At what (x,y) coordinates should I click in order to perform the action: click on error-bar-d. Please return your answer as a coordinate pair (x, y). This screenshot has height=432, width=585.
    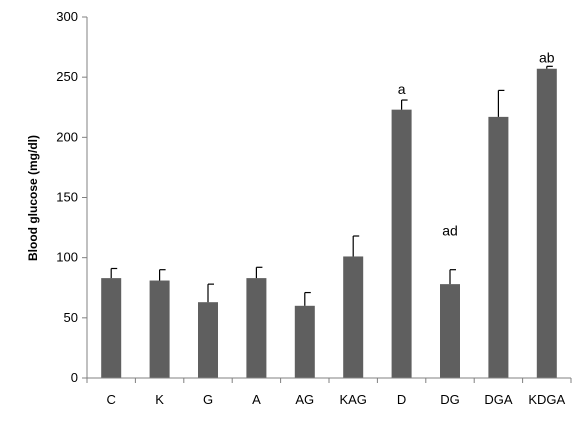
    Looking at the image, I should click on (404, 104).